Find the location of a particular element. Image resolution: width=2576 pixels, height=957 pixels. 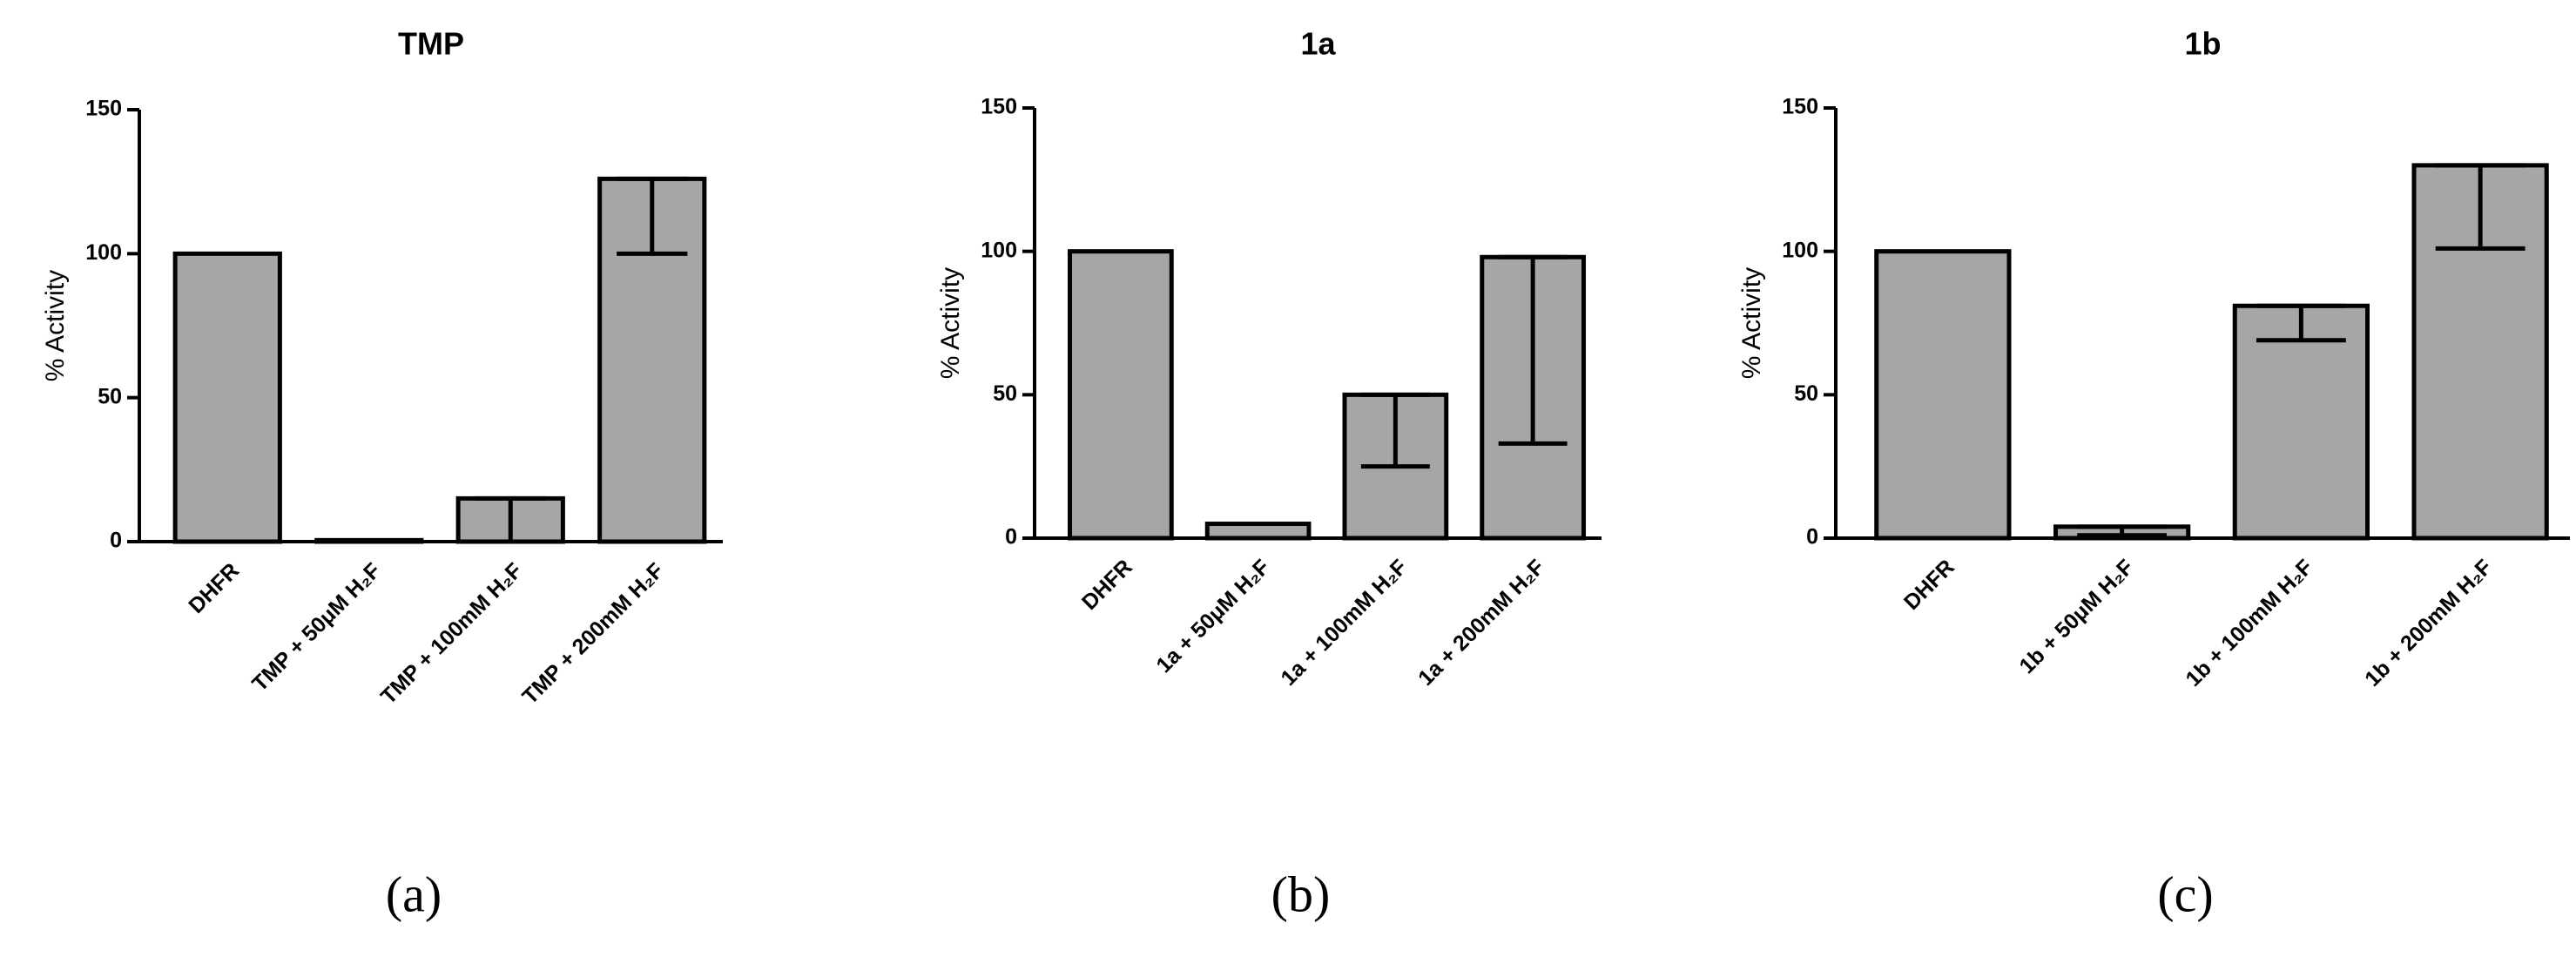

panel-label: (a) is located at coordinates (414, 894).